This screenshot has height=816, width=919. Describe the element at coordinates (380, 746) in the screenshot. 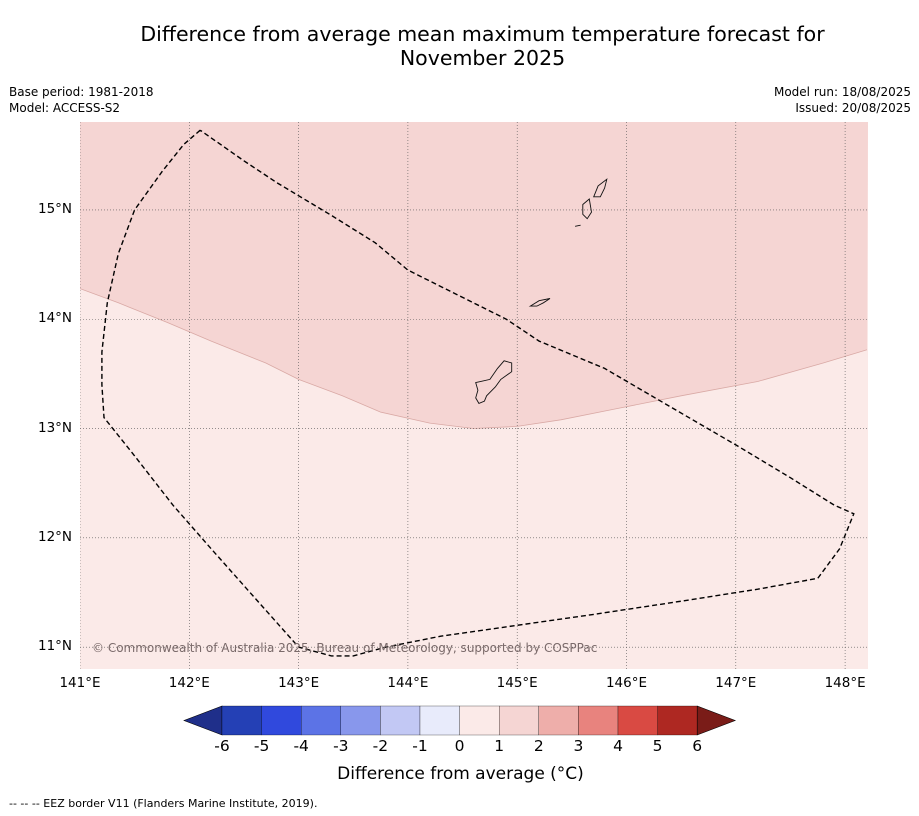

I see `colorbar-tick-label: -2` at that location.